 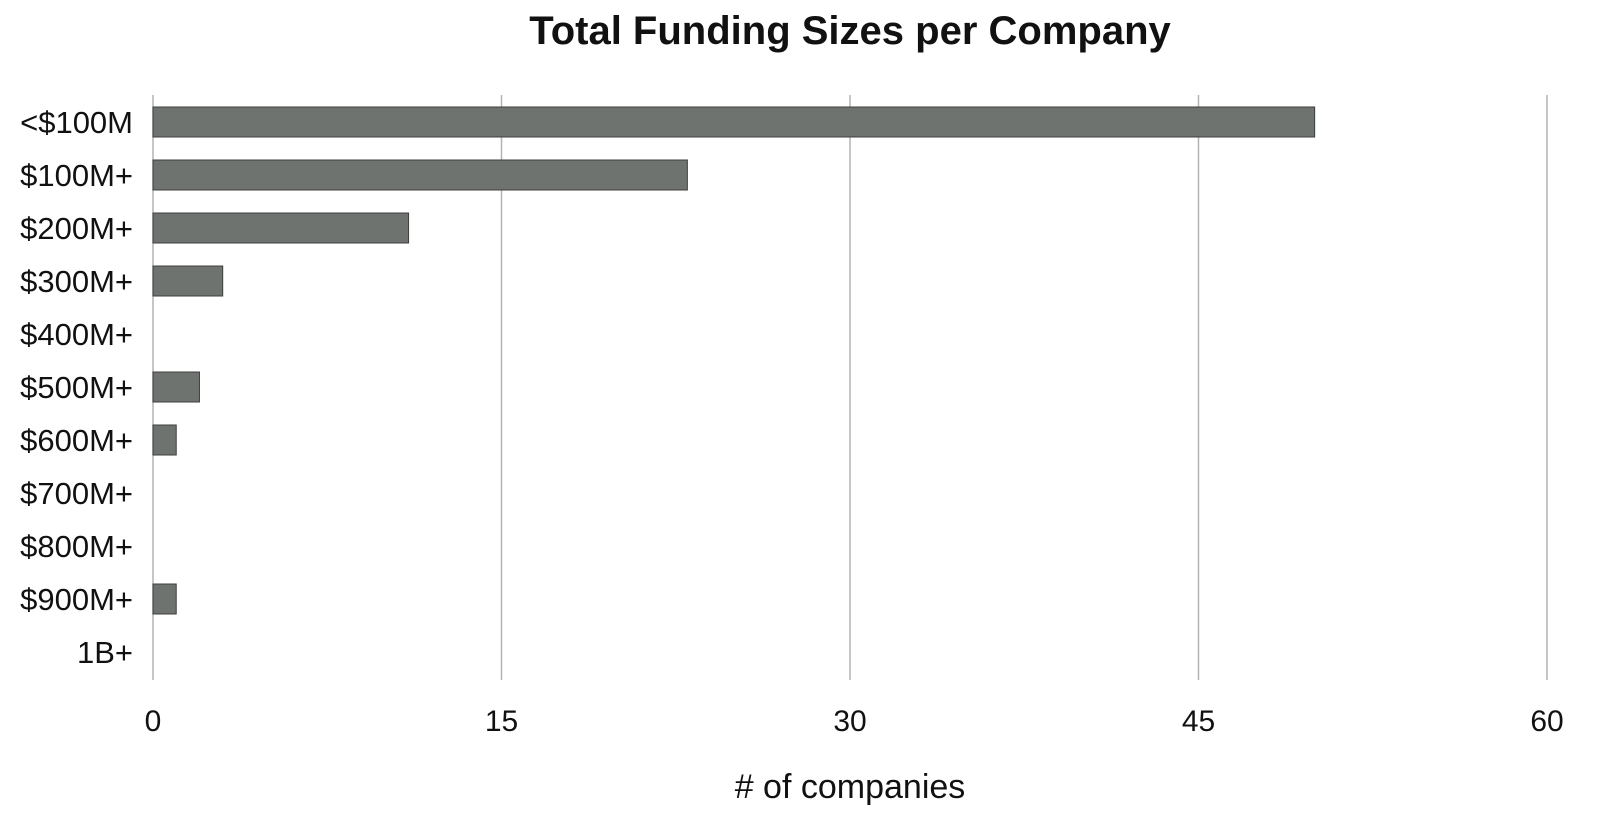 I want to click on x-tick-label: 0, so click(x=153, y=721).